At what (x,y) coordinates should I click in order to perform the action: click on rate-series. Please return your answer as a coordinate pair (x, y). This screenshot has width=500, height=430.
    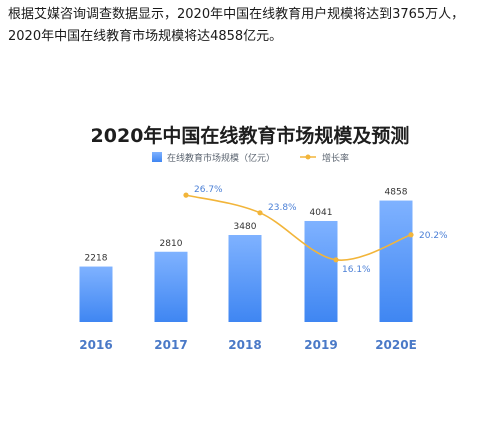
    Looking at the image, I should click on (298, 227).